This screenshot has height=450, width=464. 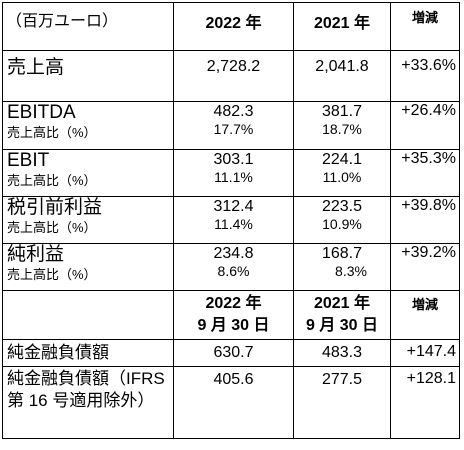 What do you see at coordinates (342, 111) in the screenshot?
I see `amount: 381.7` at bounding box center [342, 111].